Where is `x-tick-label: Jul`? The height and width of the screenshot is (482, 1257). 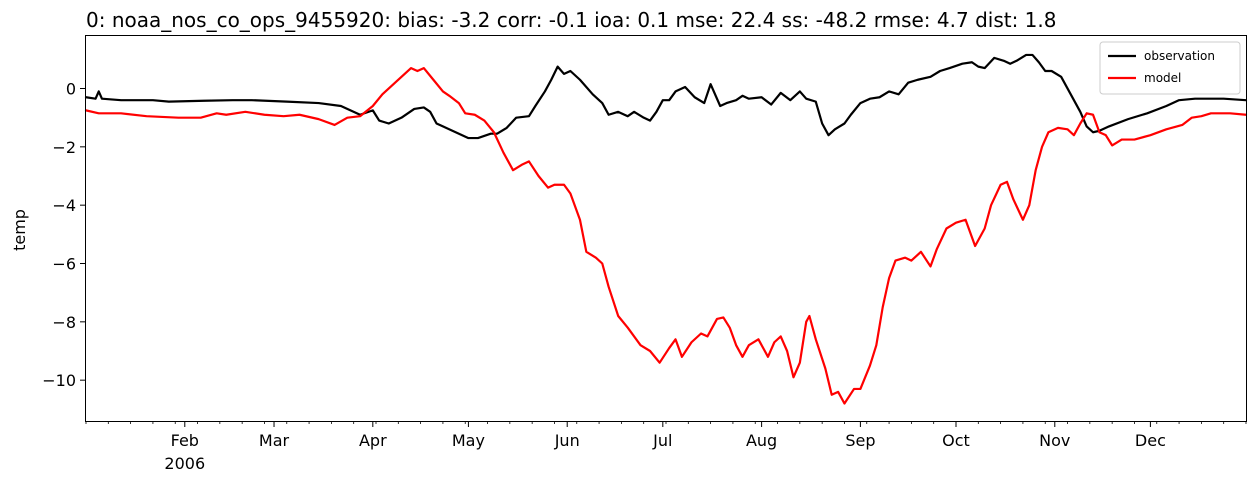 x-tick-label: Jul is located at coordinates (662, 440).